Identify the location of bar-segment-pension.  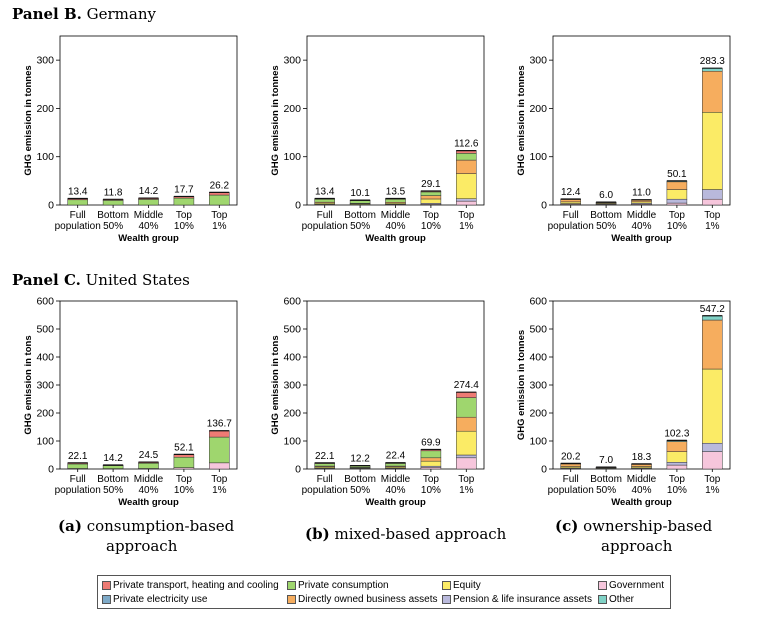
(466, 456).